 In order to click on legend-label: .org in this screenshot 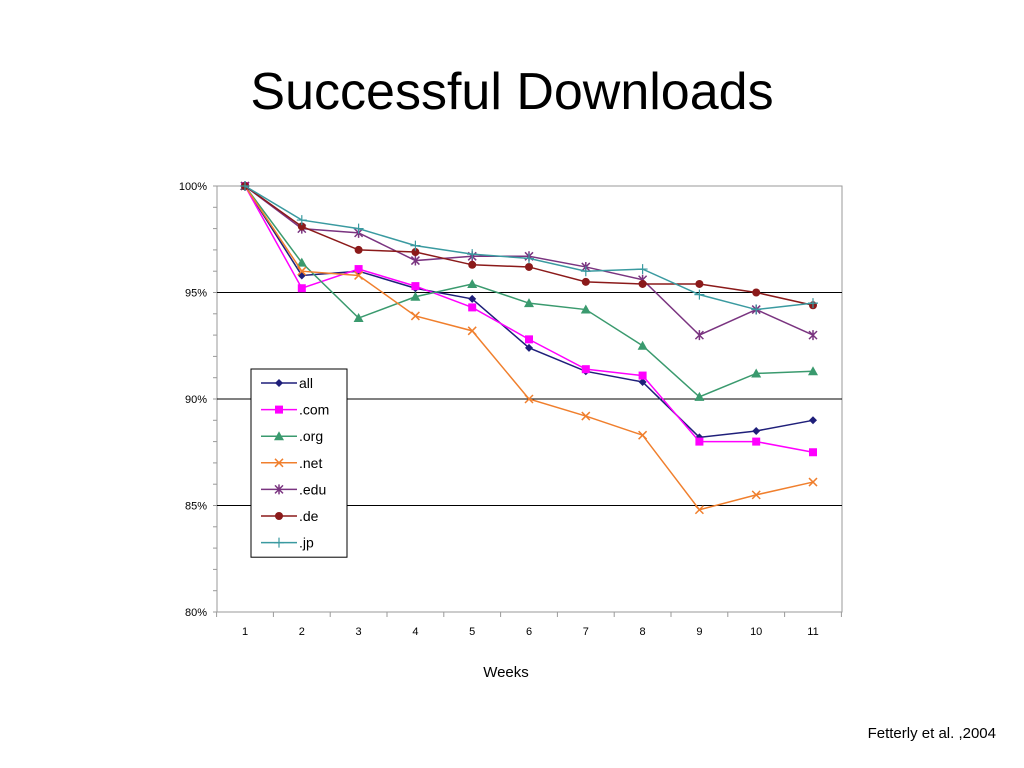, I will do `click(311, 436)`.